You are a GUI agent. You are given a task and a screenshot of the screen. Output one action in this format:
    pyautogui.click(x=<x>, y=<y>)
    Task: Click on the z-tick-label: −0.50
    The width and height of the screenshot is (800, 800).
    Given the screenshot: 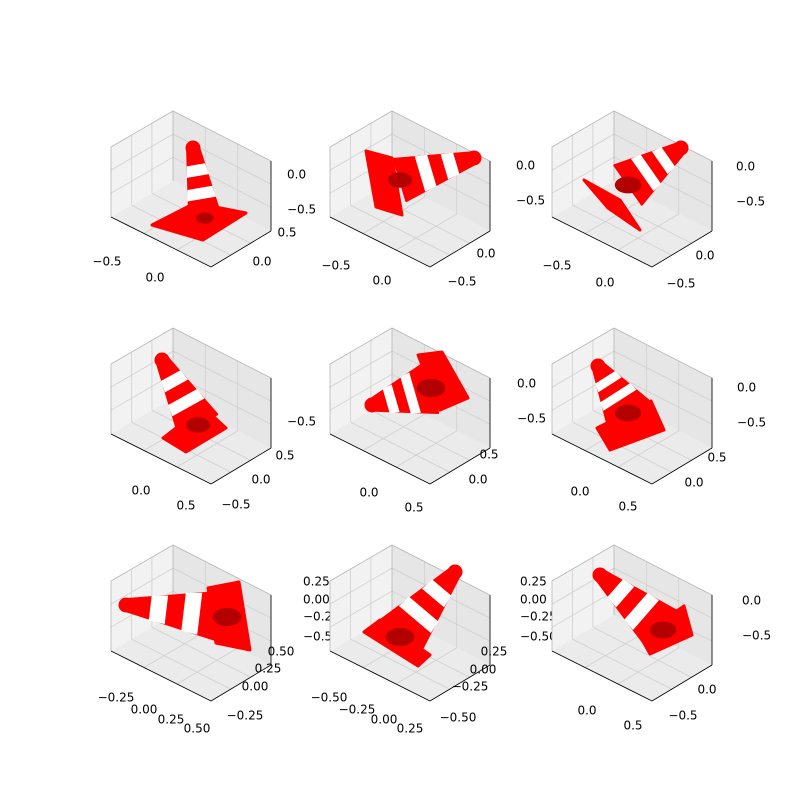 What is the action you would take?
    pyautogui.click(x=538, y=637)
    